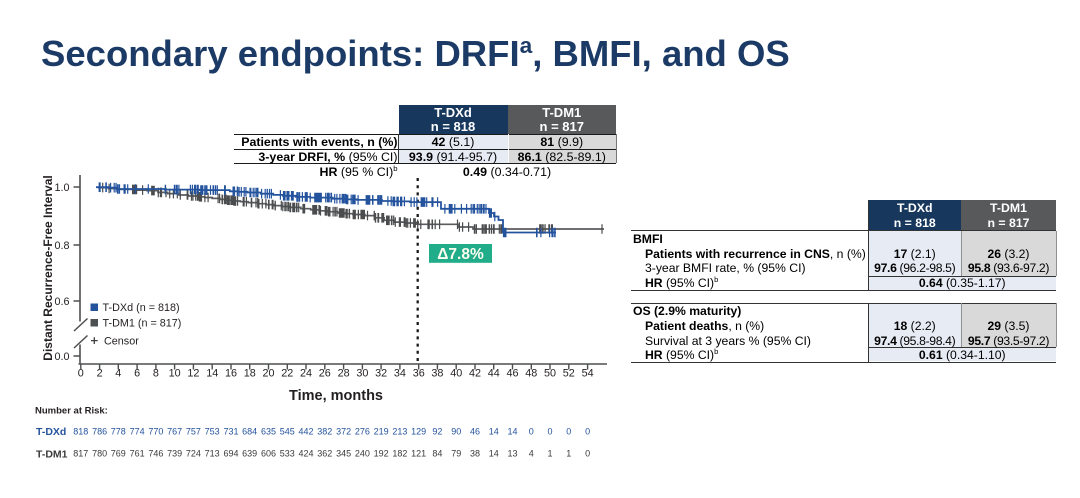 The height and width of the screenshot is (498, 1080). What do you see at coordinates (142, 324) in the screenshot?
I see `svg-text: T-DM1 (n = 817)` at bounding box center [142, 324].